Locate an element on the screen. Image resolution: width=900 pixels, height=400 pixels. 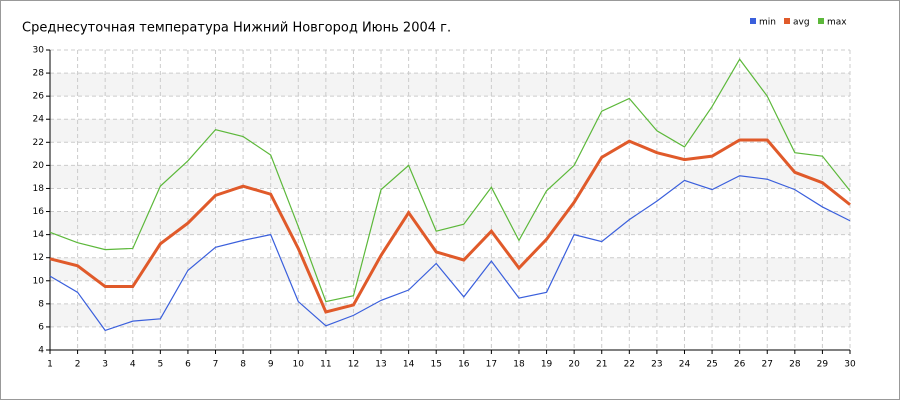
y-tick-label: 6 is located at coordinates (41, 327).